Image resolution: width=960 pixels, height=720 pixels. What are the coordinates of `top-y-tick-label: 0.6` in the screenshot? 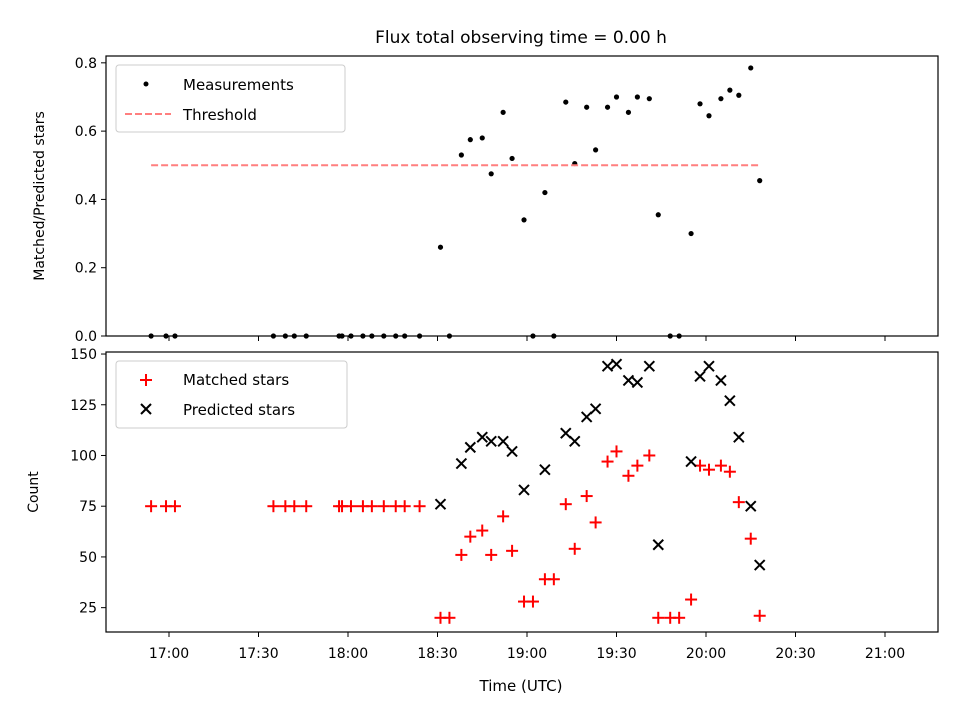 It's located at (86, 132).